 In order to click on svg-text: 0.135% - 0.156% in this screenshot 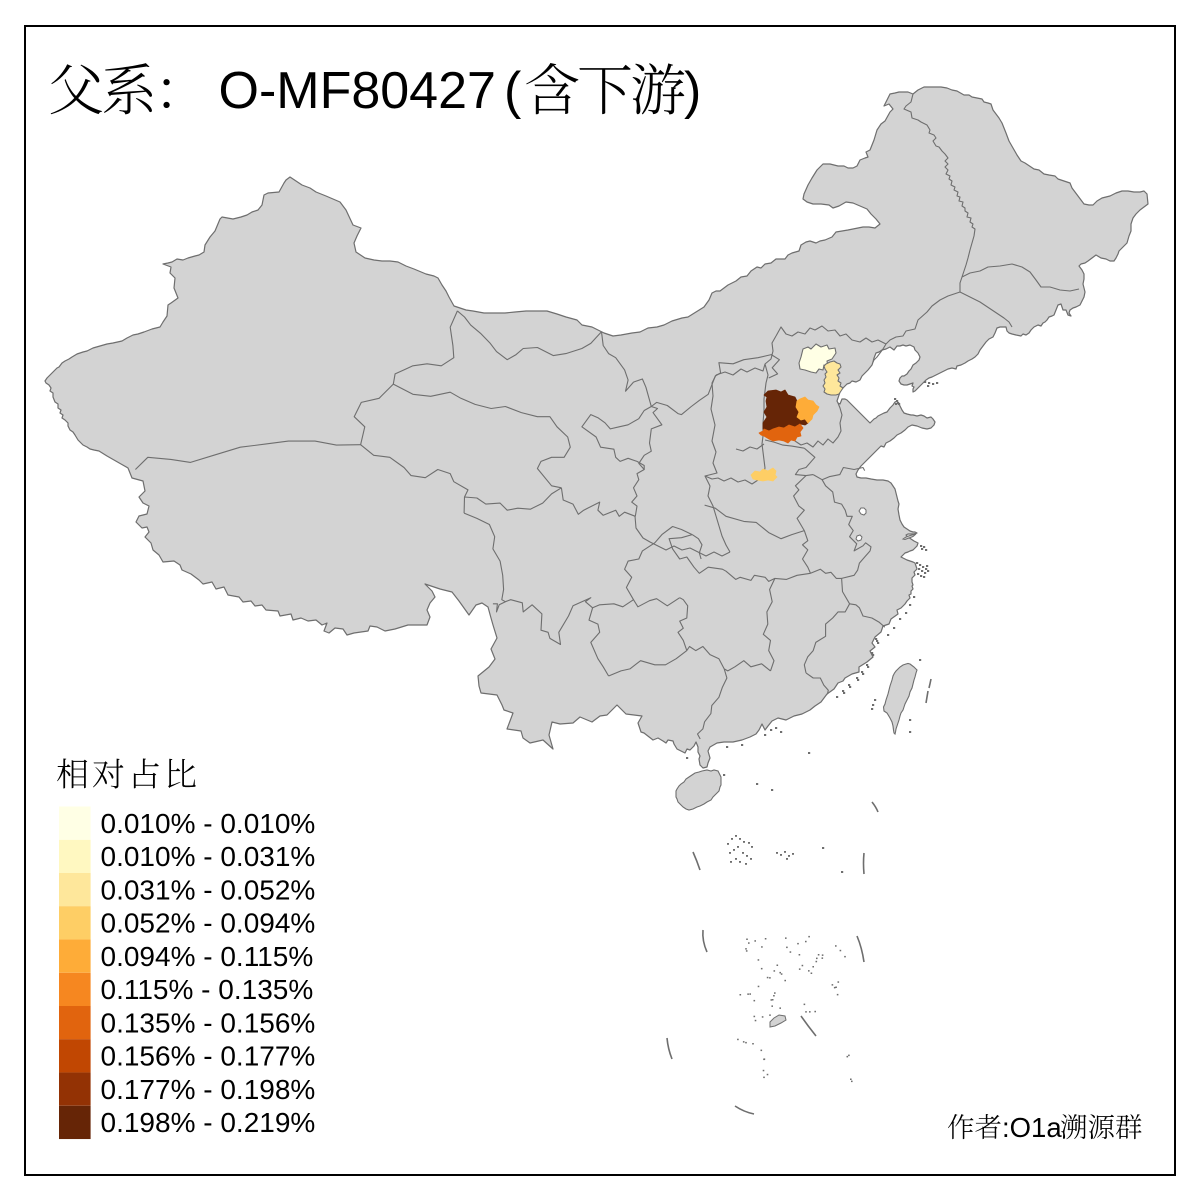, I will do `click(208, 1022)`.